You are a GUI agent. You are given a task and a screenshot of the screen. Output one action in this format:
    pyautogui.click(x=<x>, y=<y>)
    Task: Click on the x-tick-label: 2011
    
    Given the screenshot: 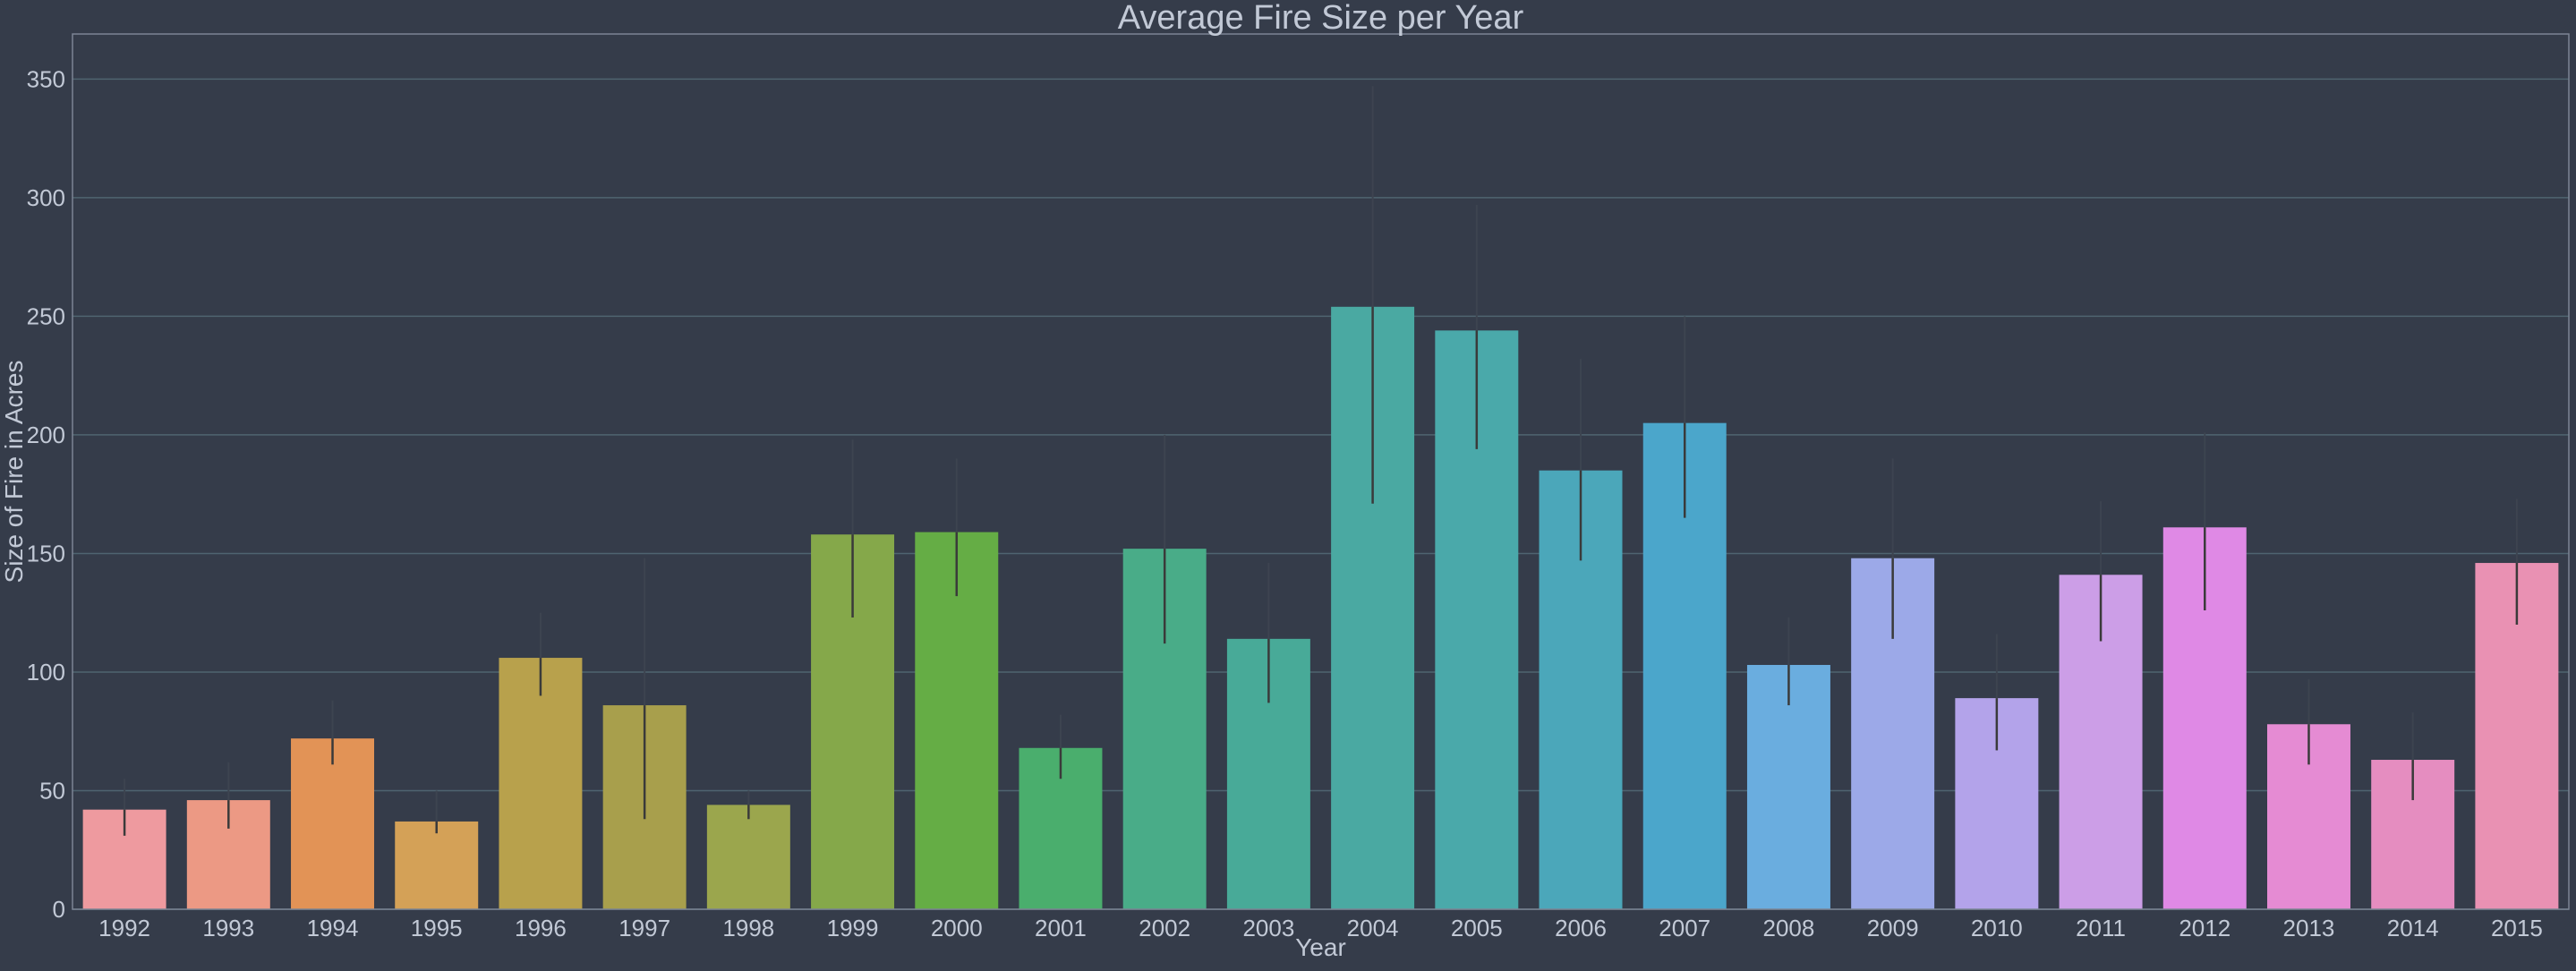 What is the action you would take?
    pyautogui.click(x=2101, y=928)
    